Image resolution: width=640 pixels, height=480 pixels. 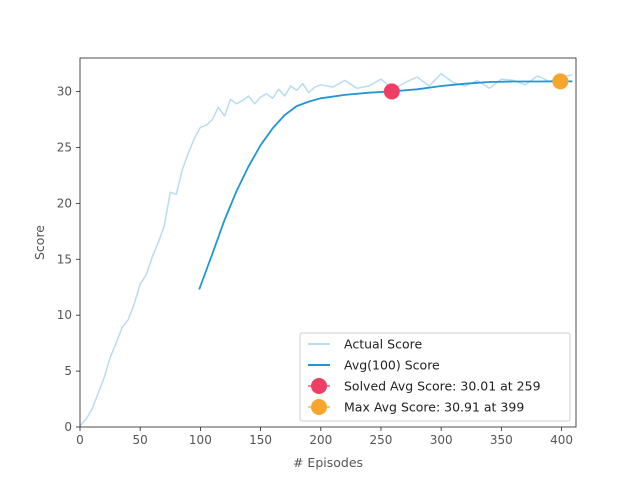 I want to click on y-axis-label: Score, so click(x=39, y=242).